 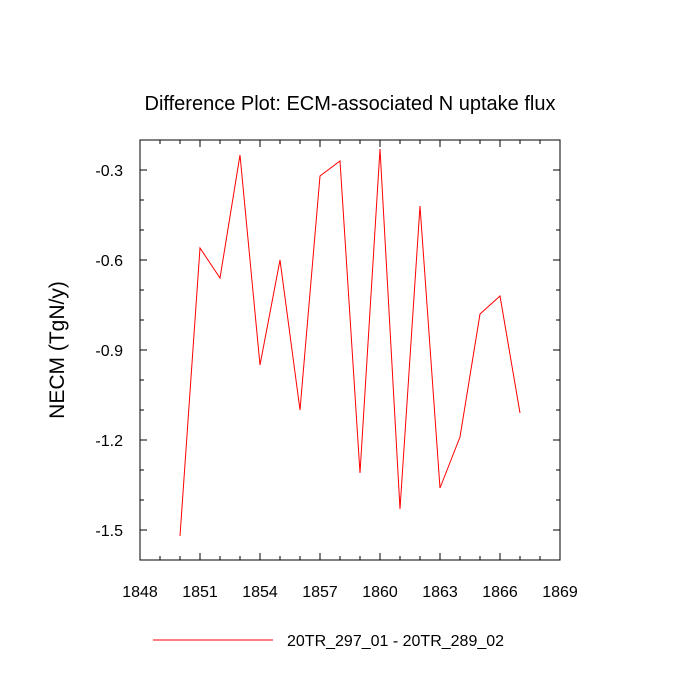 What do you see at coordinates (140, 592) in the screenshot?
I see `x-tick-label: 1848` at bounding box center [140, 592].